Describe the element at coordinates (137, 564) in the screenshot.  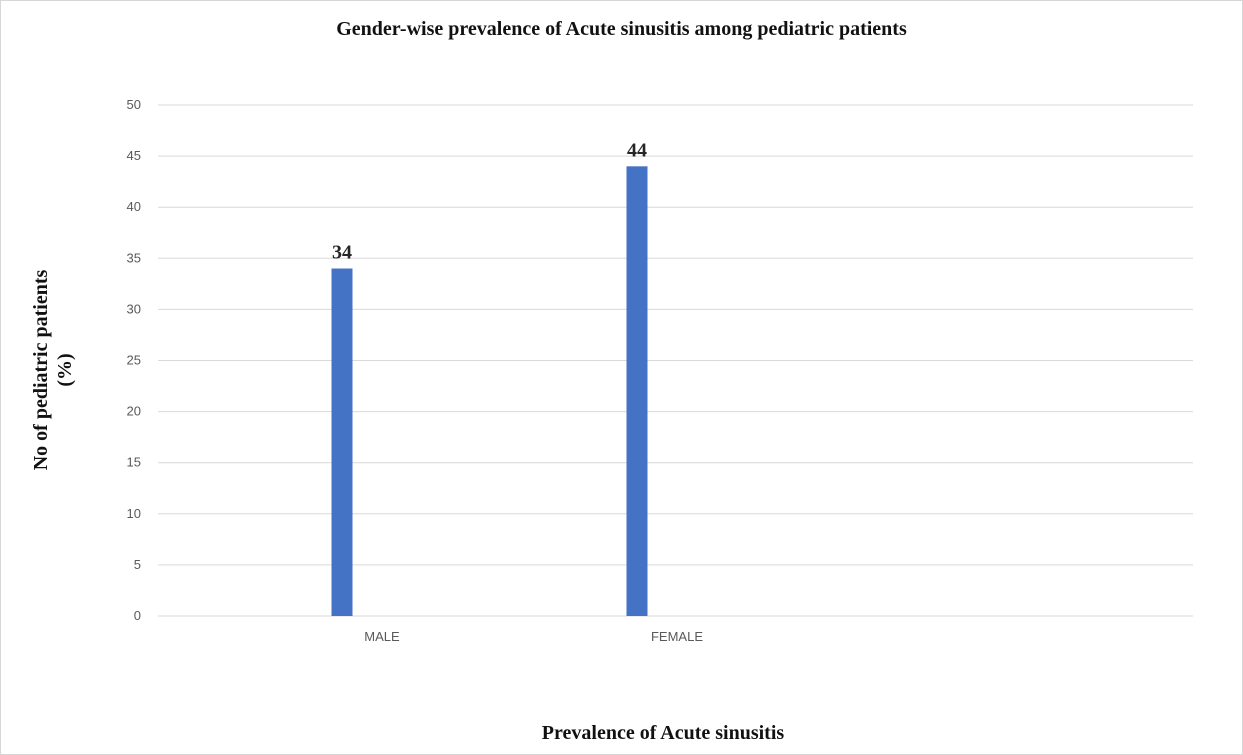
I see `y-tick-label: 5` at that location.